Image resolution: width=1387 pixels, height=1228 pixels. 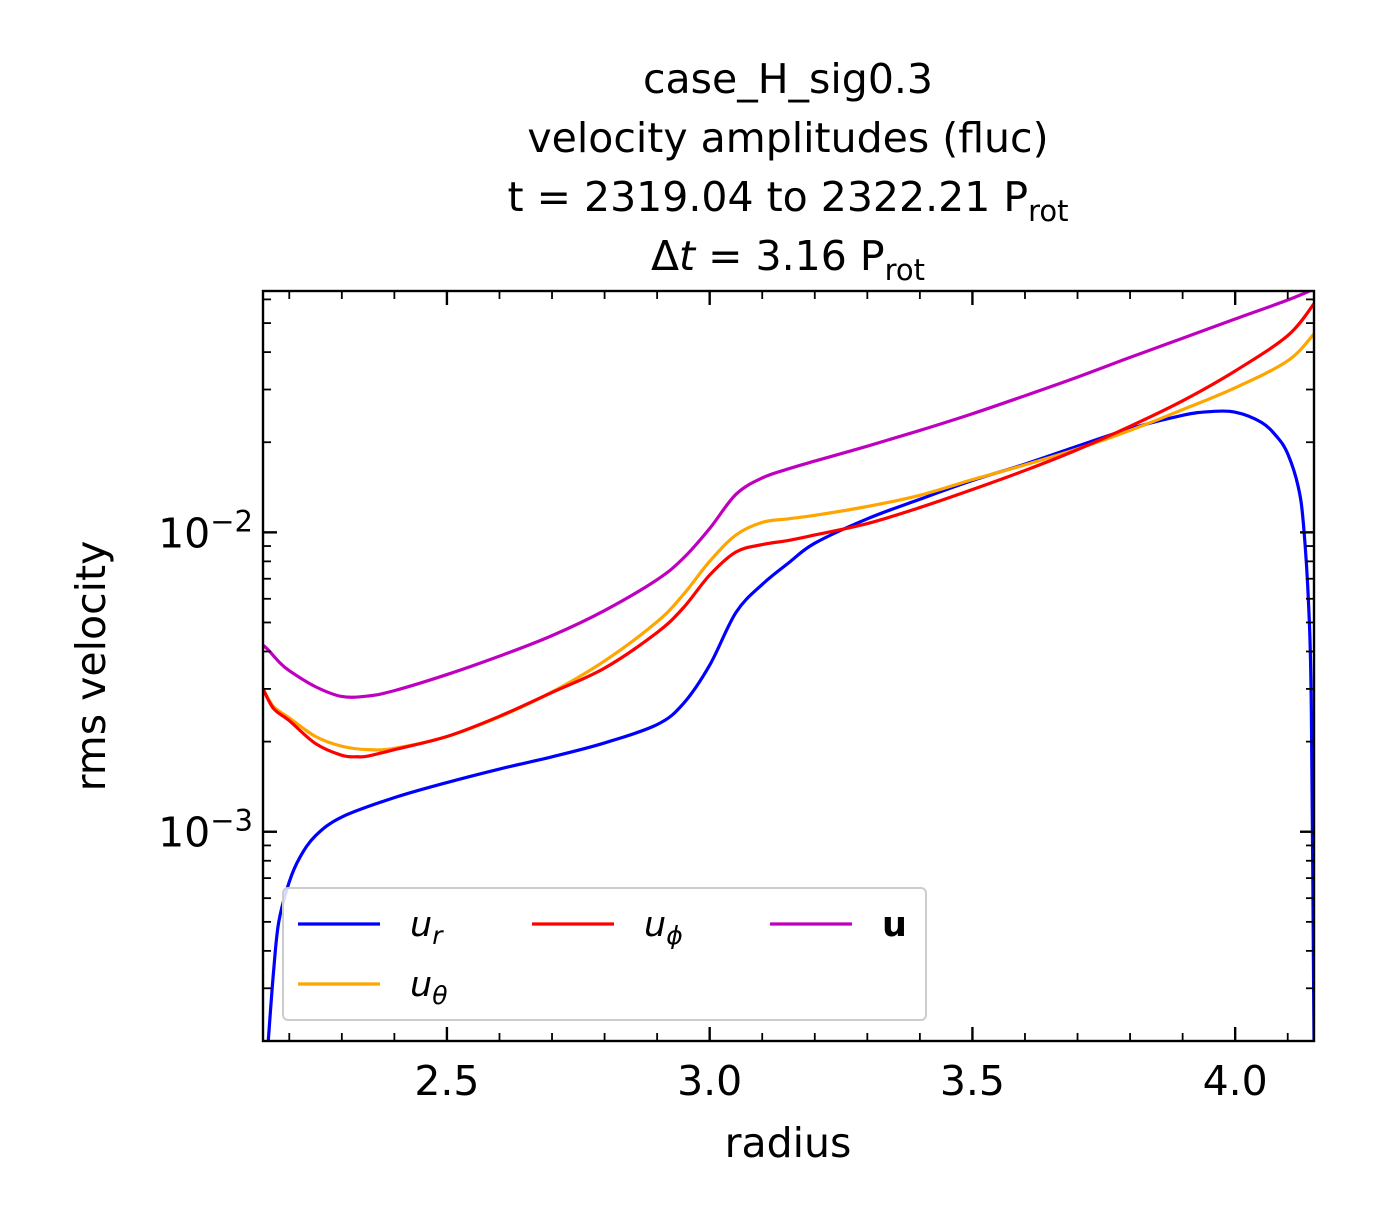 What do you see at coordinates (790, 256) in the screenshot?
I see `title-delta-value: = 3.16 P` at bounding box center [790, 256].